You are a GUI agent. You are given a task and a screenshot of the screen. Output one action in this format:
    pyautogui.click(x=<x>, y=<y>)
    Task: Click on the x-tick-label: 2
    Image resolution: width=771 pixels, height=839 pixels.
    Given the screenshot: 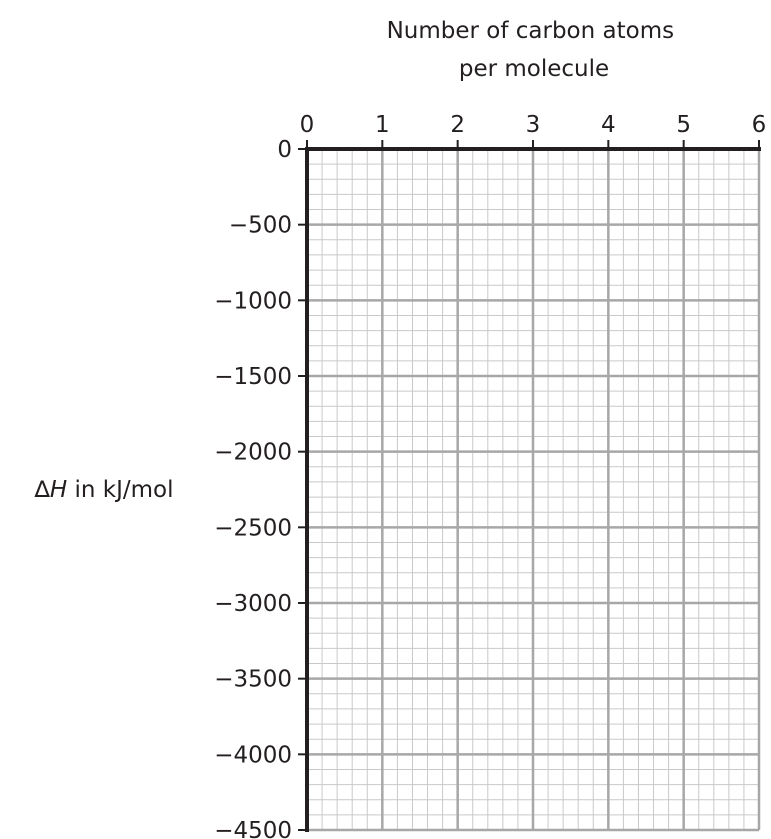 What is the action you would take?
    pyautogui.click(x=457, y=125)
    